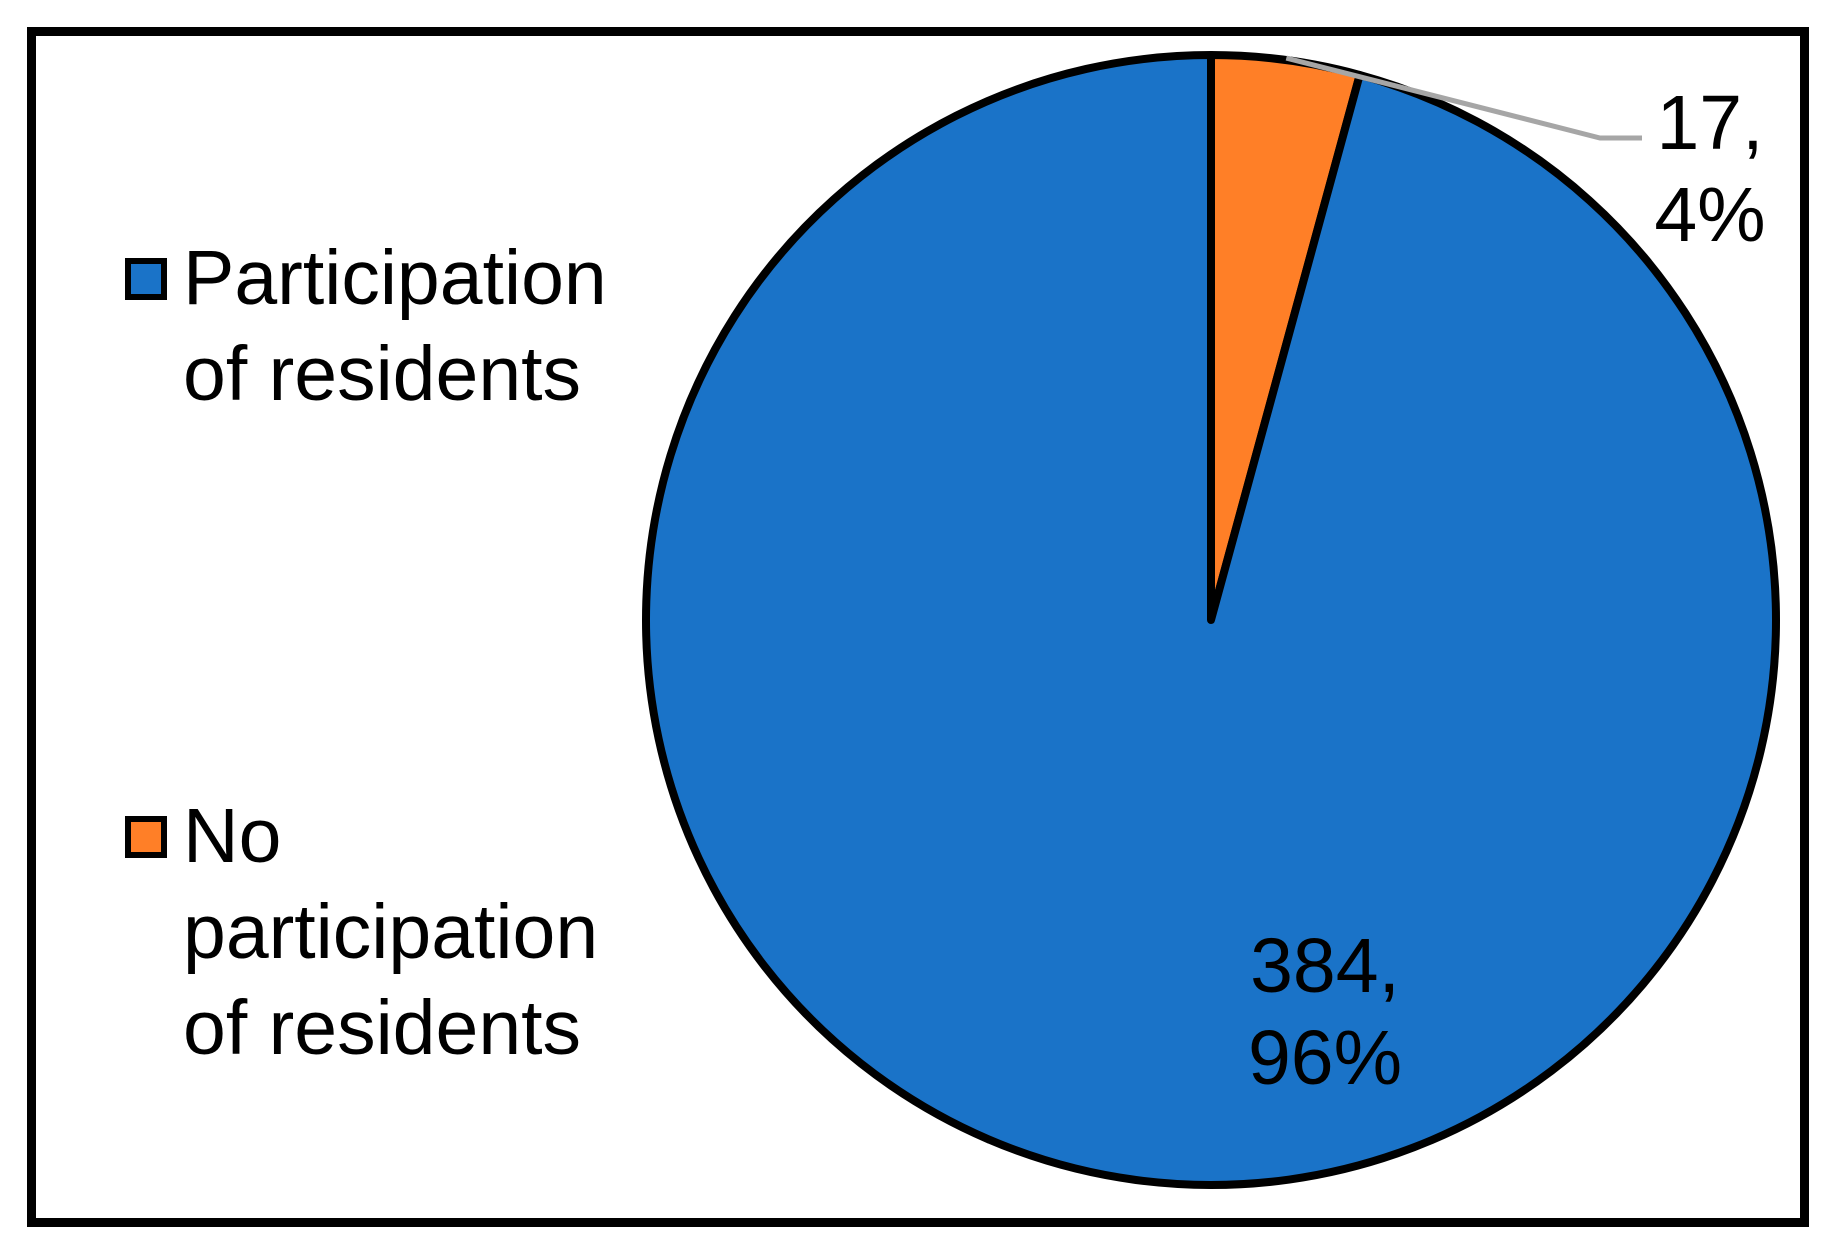 The width and height of the screenshot is (1836, 1258). I want to click on legend-label-participation: Participation of residents, so click(395, 326).